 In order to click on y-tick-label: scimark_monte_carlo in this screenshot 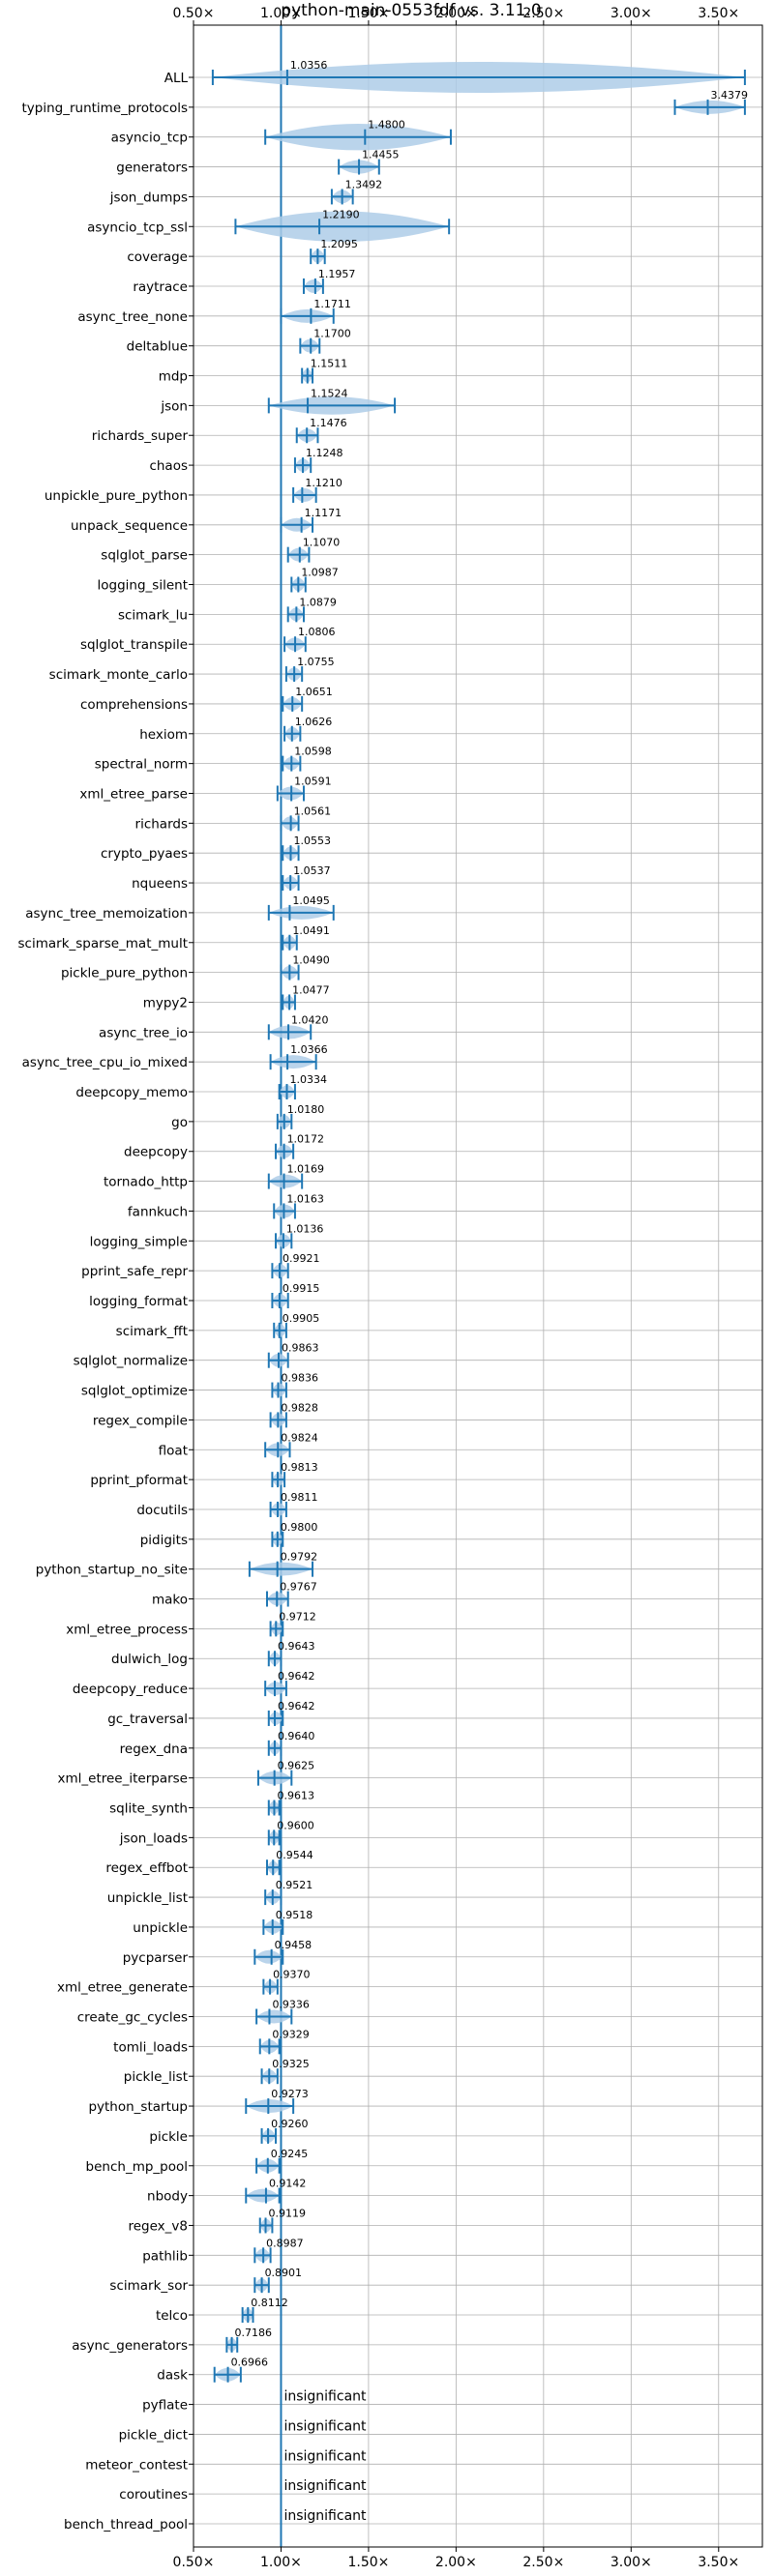, I will do `click(118, 675)`.